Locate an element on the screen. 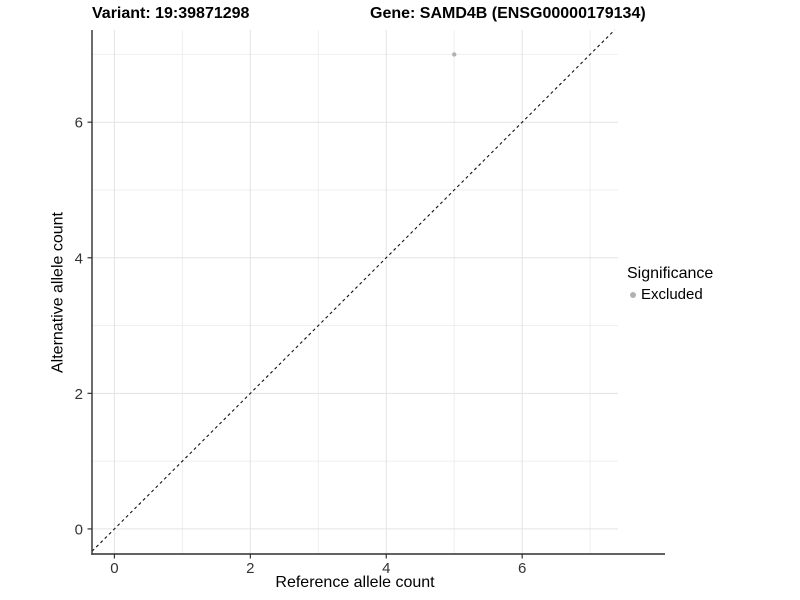  x-axis-title: Reference allele count is located at coordinates (355, 582).